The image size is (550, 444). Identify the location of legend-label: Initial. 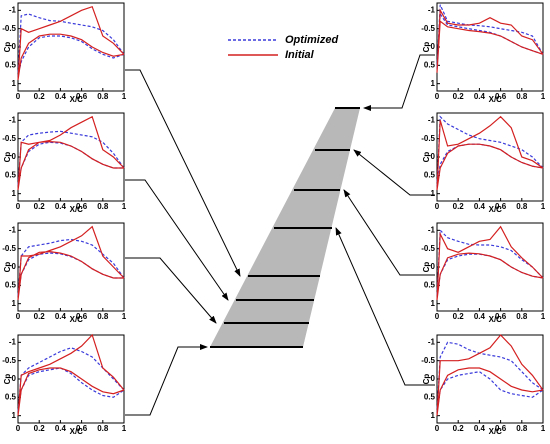
(300, 55).